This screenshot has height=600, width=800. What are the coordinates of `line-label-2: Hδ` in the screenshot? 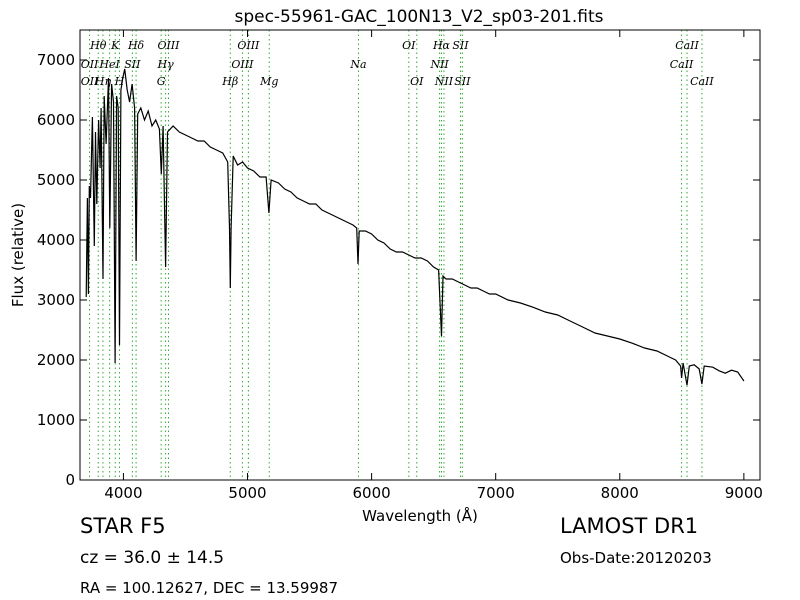 It's located at (136, 45).